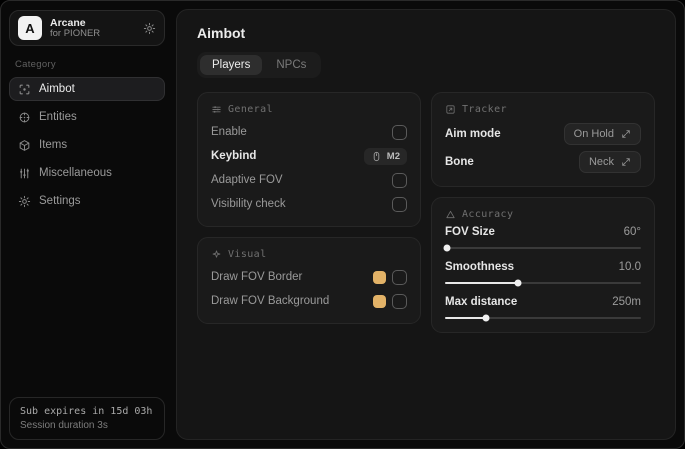  What do you see at coordinates (601, 162) in the screenshot?
I see `bone-value: Neck` at bounding box center [601, 162].